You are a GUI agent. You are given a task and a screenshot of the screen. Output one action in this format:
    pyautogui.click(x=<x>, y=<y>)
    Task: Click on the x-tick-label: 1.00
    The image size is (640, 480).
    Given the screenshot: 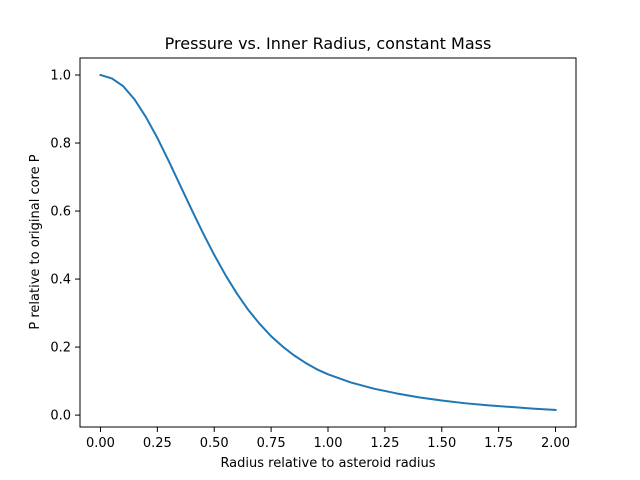 What is the action you would take?
    pyautogui.click(x=328, y=443)
    